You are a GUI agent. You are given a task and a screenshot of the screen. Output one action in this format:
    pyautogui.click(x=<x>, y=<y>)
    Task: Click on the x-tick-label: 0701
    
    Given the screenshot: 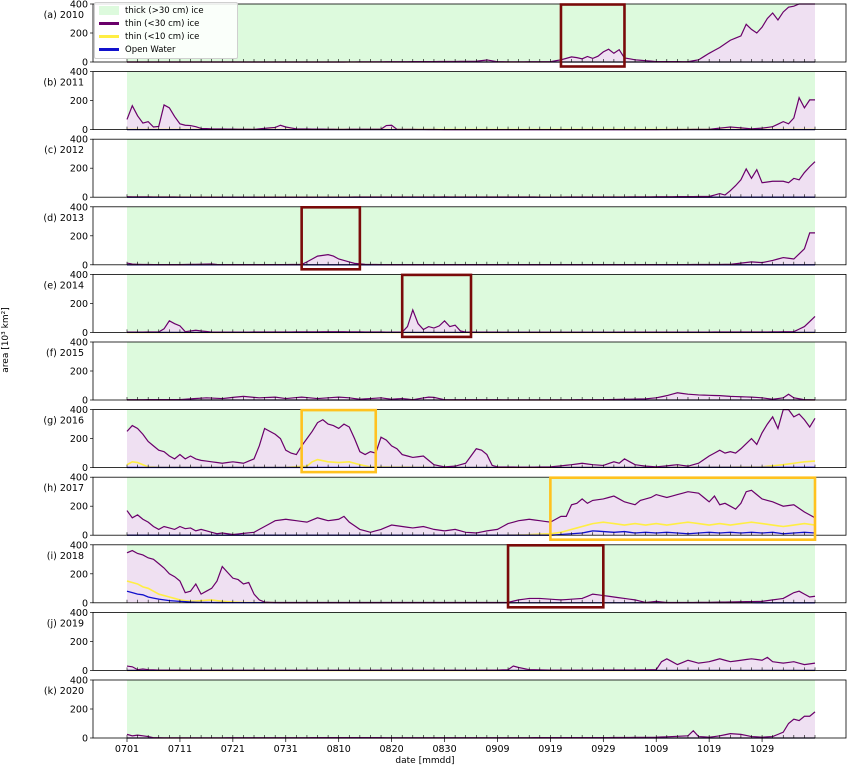 What is the action you would take?
    pyautogui.click(x=127, y=749)
    